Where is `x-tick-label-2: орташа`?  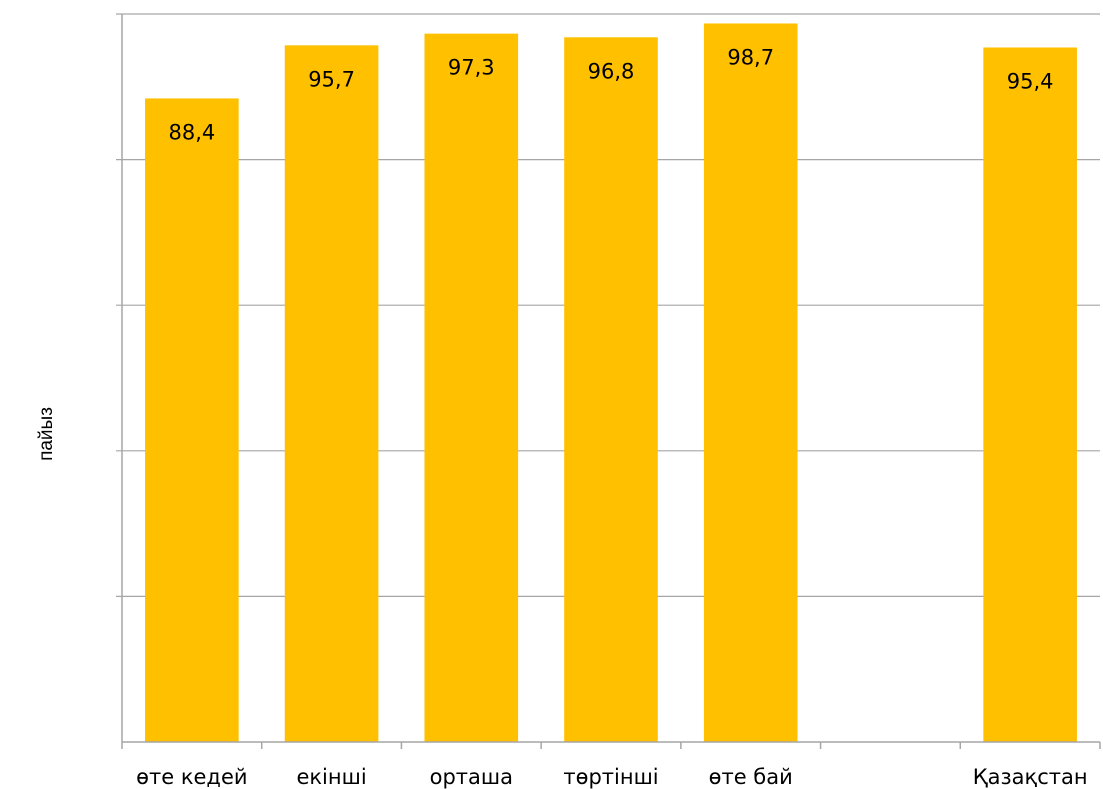 x-tick-label-2: орташа is located at coordinates (471, 777).